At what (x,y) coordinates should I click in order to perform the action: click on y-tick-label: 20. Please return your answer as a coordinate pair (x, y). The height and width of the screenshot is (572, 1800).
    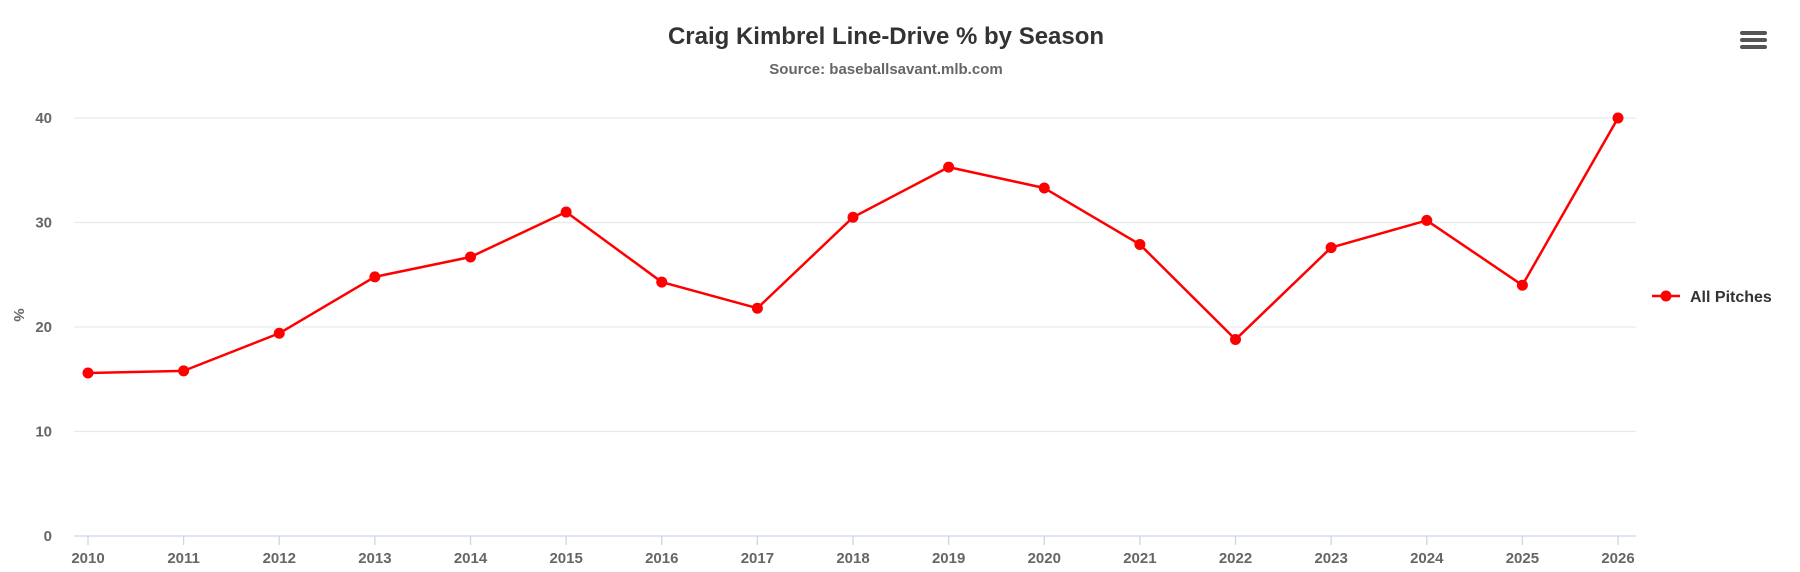
    Looking at the image, I should click on (43, 327).